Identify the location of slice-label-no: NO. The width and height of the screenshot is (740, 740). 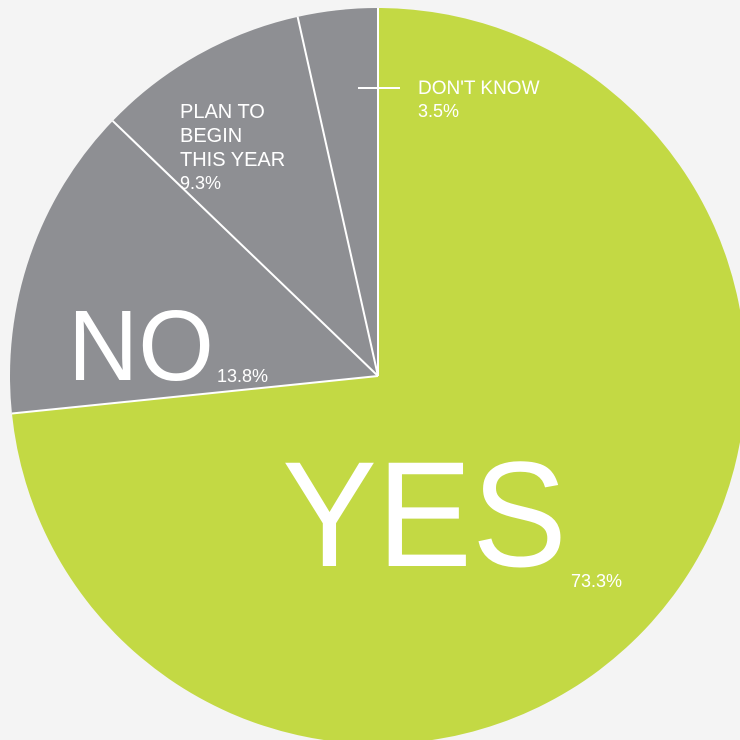
(141, 346).